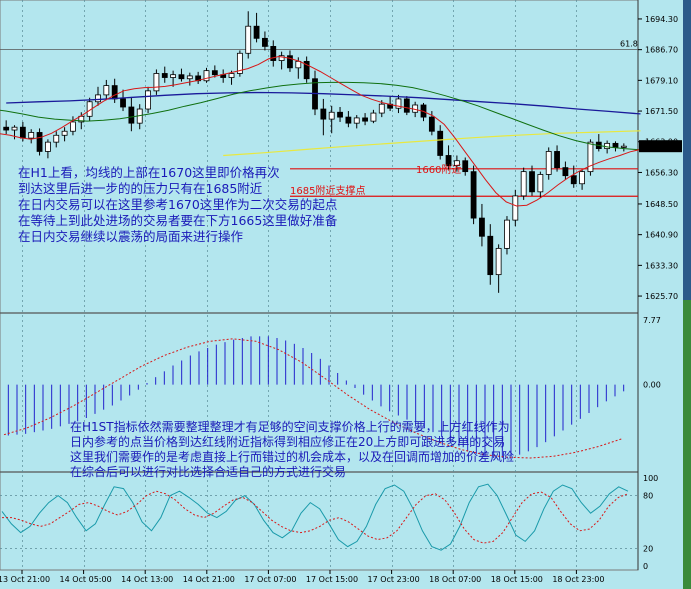 The height and width of the screenshot is (589, 691). What do you see at coordinates (661, 265) in the screenshot?
I see `price-tick-label: 1633.30` at bounding box center [661, 265].